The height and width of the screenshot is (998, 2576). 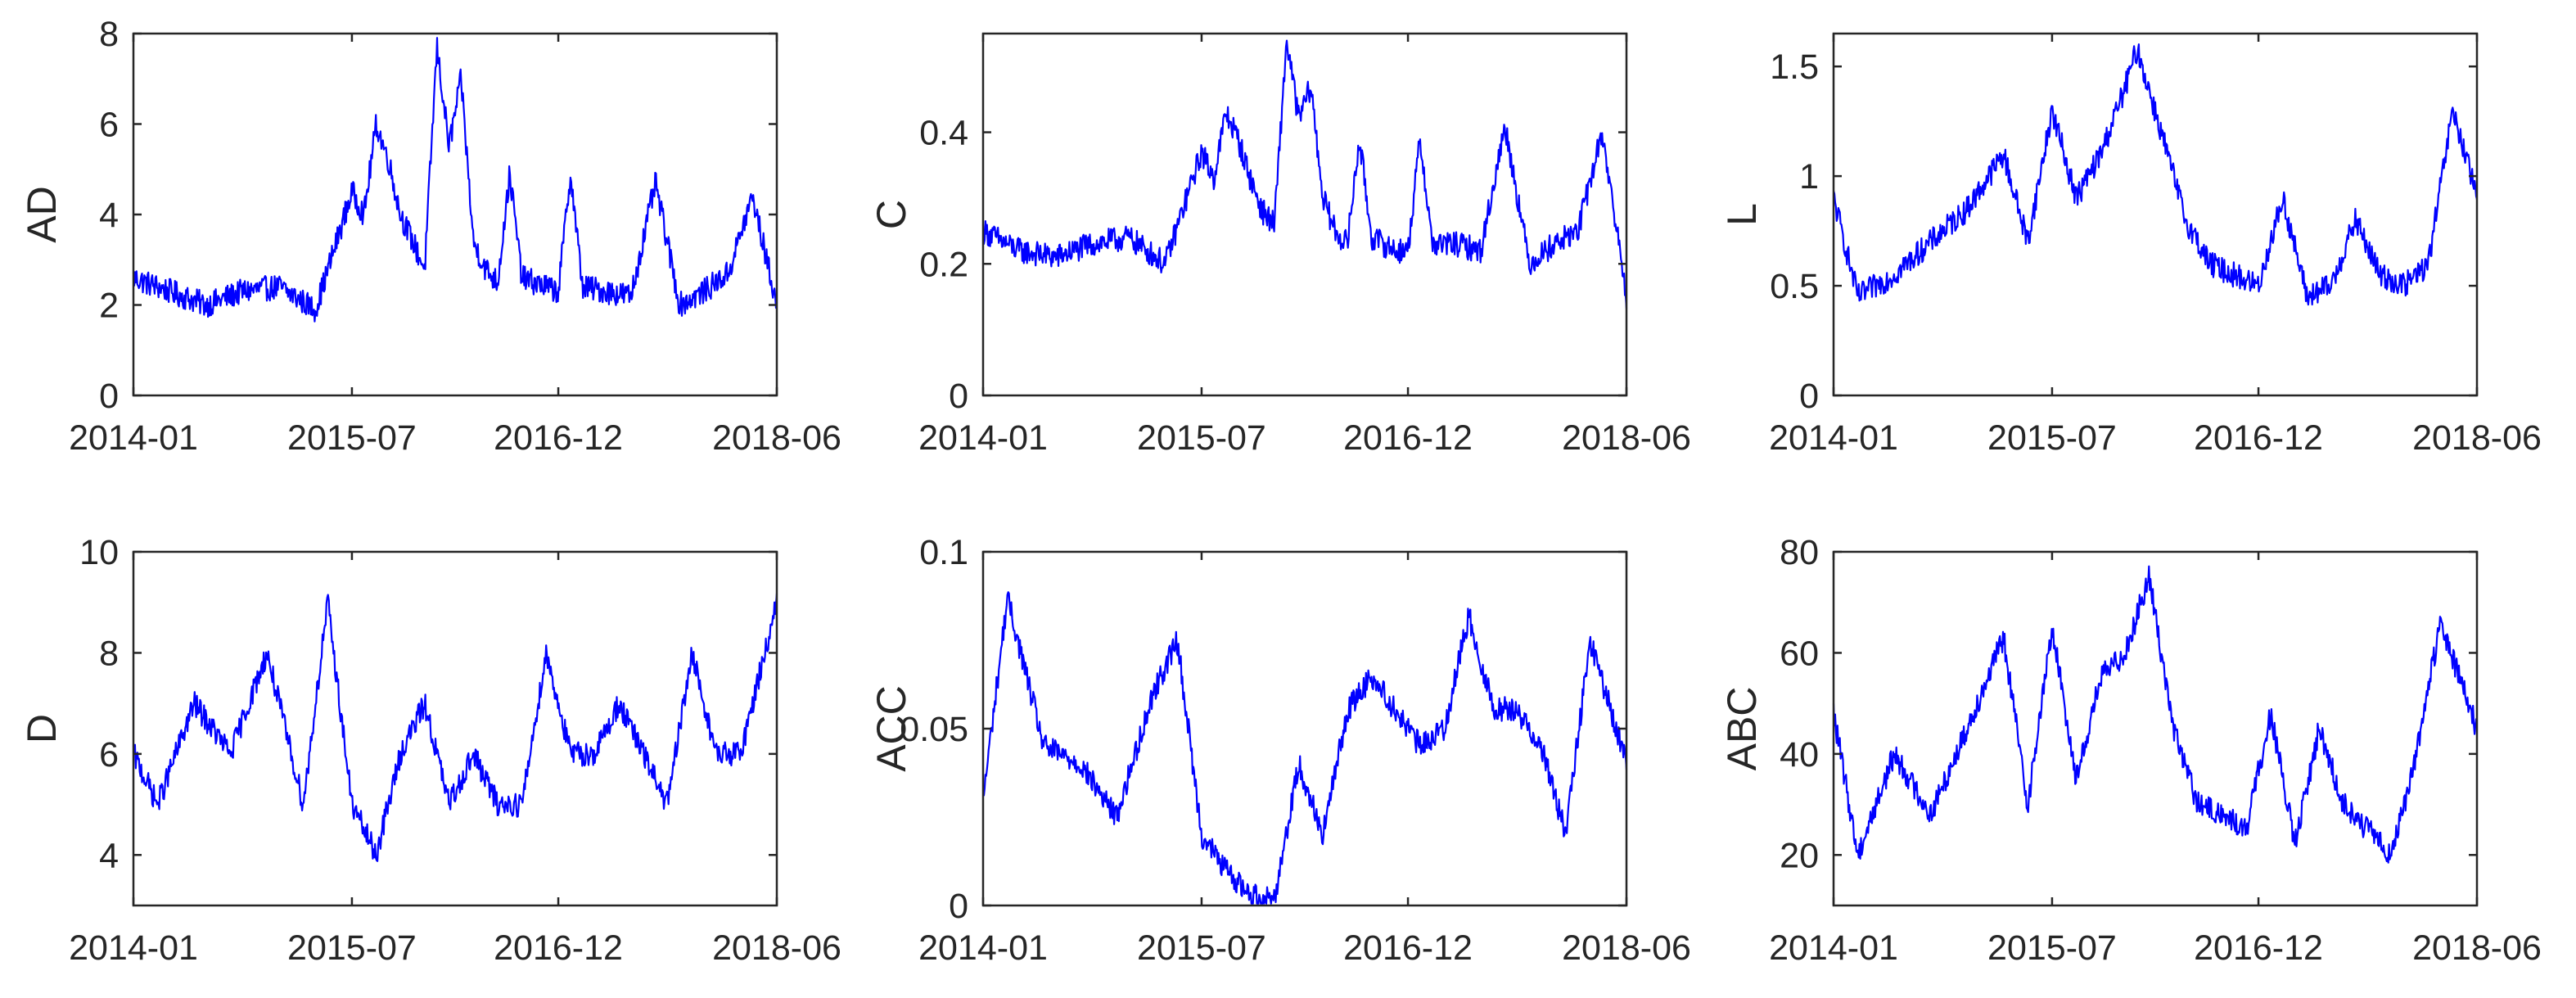 I want to click on y-tick-label: 0.5, so click(x=1794, y=286).